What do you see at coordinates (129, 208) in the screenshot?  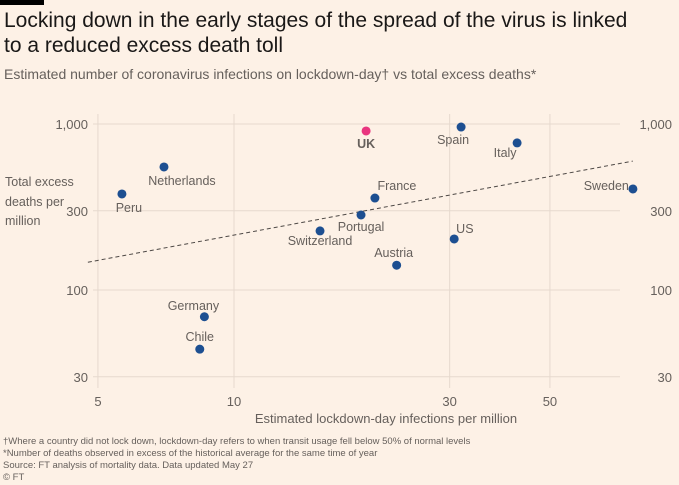 I see `label-peru: Peru` at bounding box center [129, 208].